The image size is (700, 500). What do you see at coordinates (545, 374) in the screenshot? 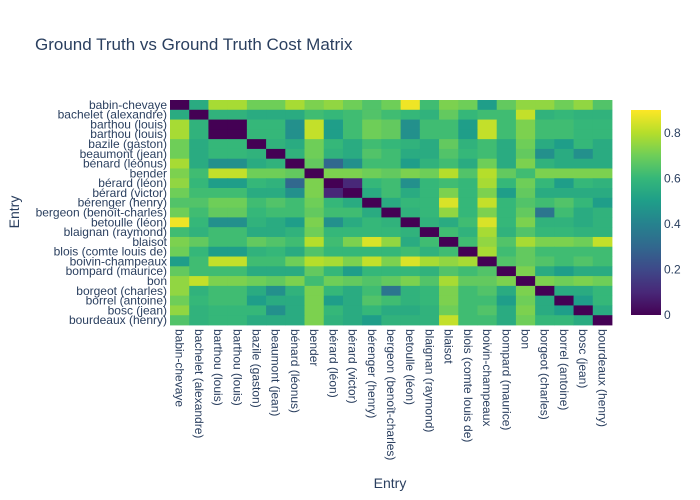
I see `x-tick-label: borgeot (charles)` at bounding box center [545, 374].